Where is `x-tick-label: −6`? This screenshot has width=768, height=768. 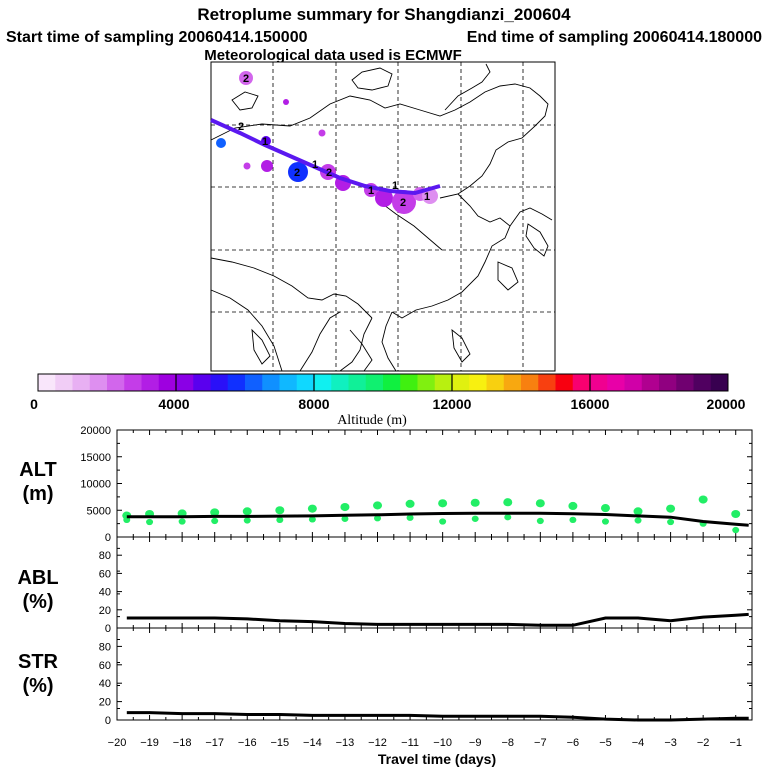
x-tick-label: −6 is located at coordinates (573, 743).